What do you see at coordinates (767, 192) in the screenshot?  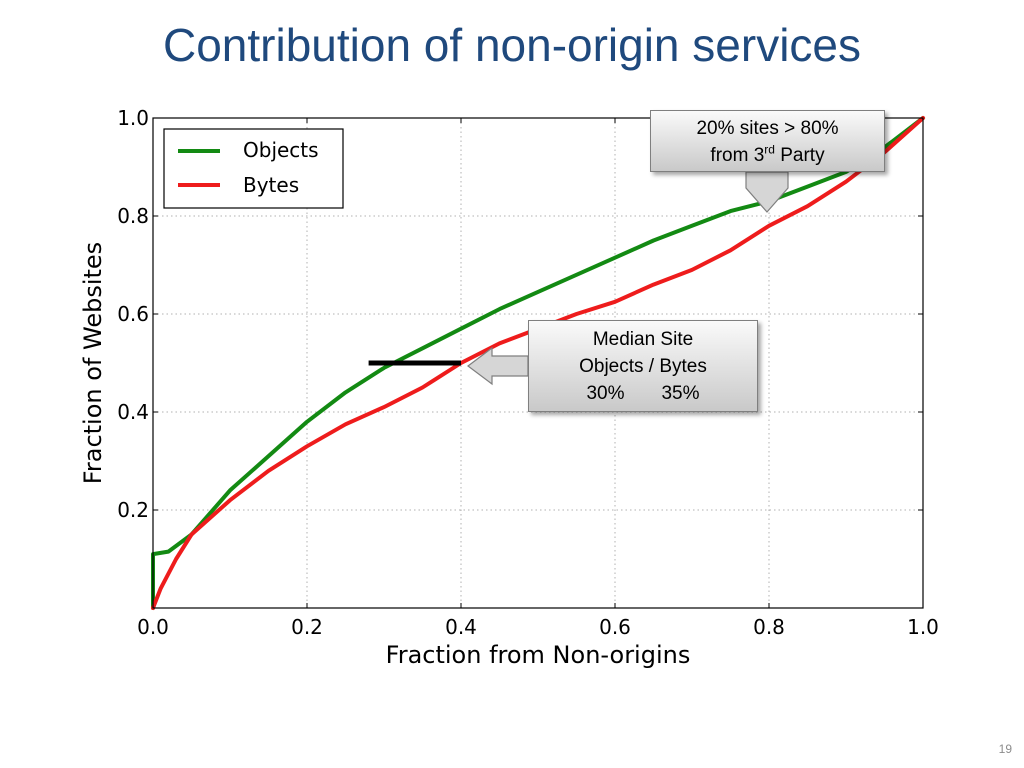 I see `down-arrow-icon` at bounding box center [767, 192].